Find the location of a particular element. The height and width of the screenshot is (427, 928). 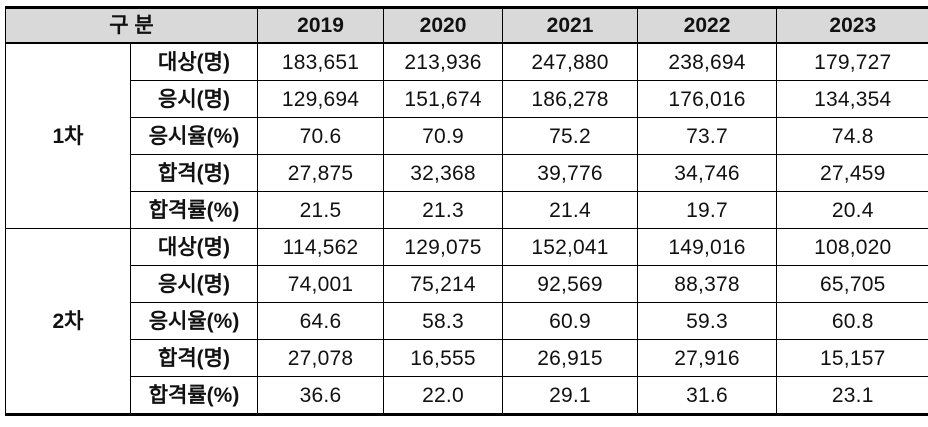

value-cell: 34,746 is located at coordinates (707, 173).